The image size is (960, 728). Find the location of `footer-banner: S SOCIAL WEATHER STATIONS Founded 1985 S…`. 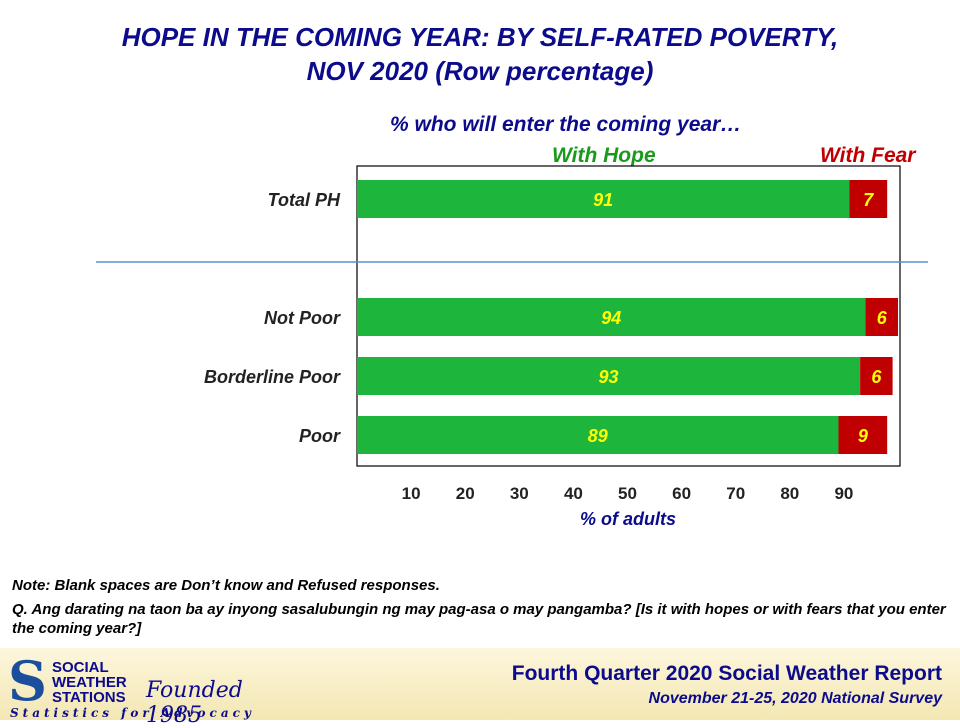

footer-banner: S SOCIAL WEATHER STATIONS Founded 1985 S… is located at coordinates (480, 688).